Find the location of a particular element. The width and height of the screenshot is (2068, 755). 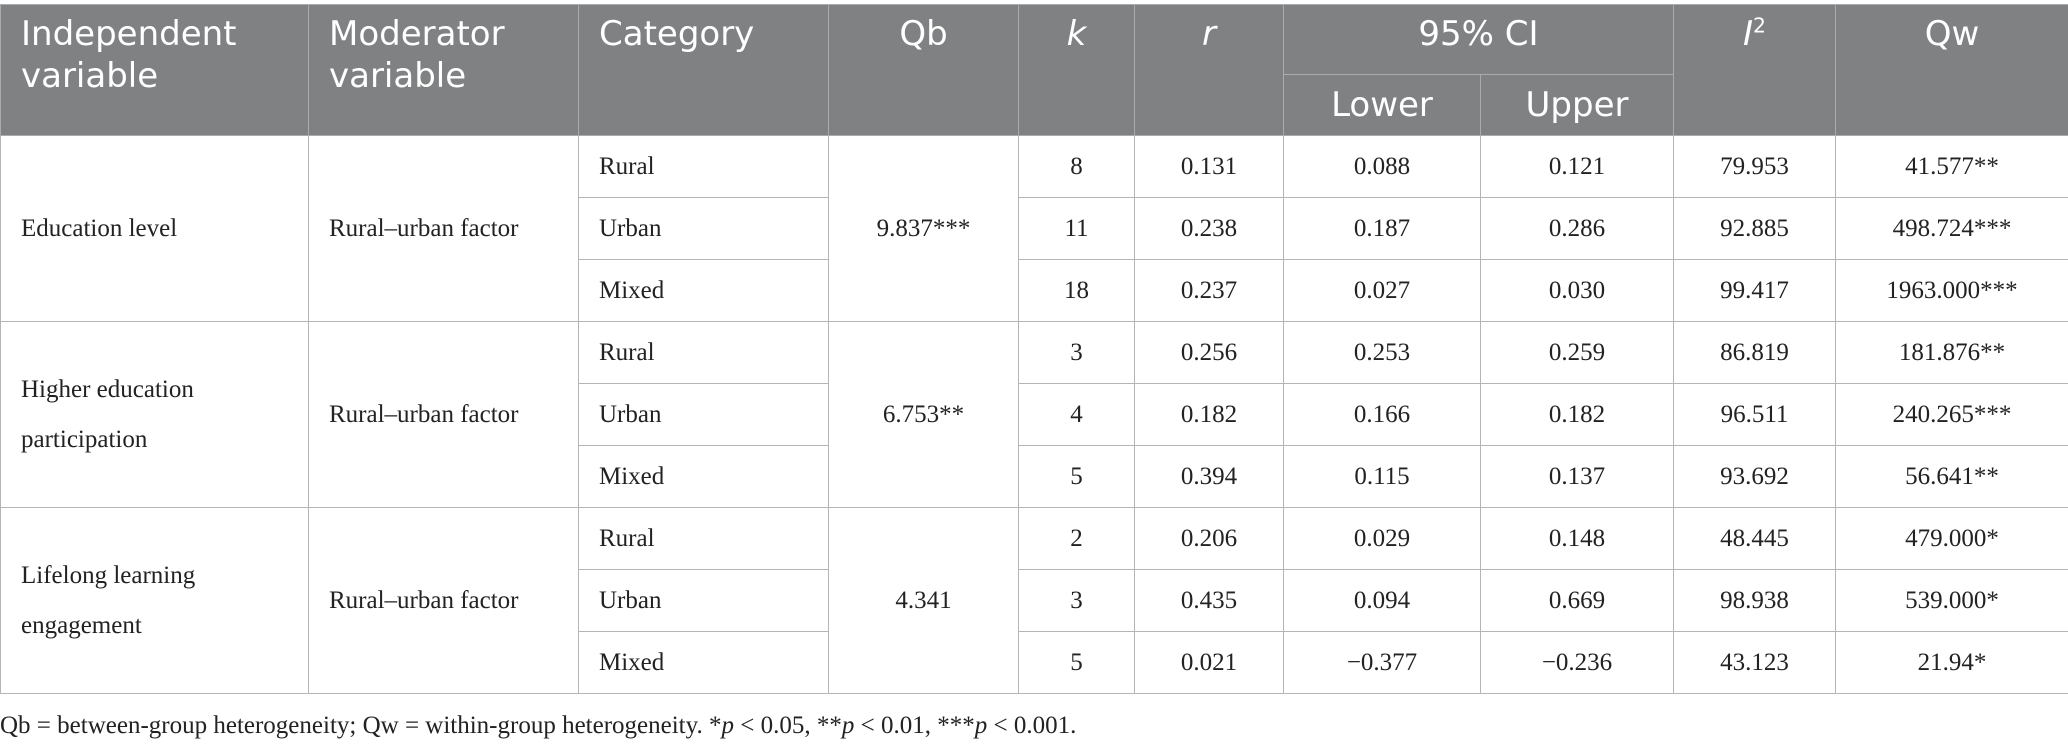

ci-upper-cell: 0.030 is located at coordinates (1577, 290).